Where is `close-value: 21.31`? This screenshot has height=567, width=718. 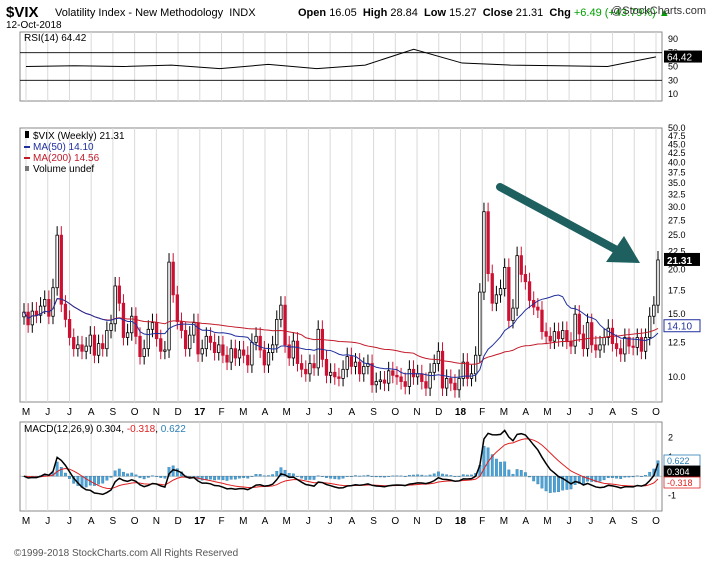
close-value: 21.31 is located at coordinates (529, 13).